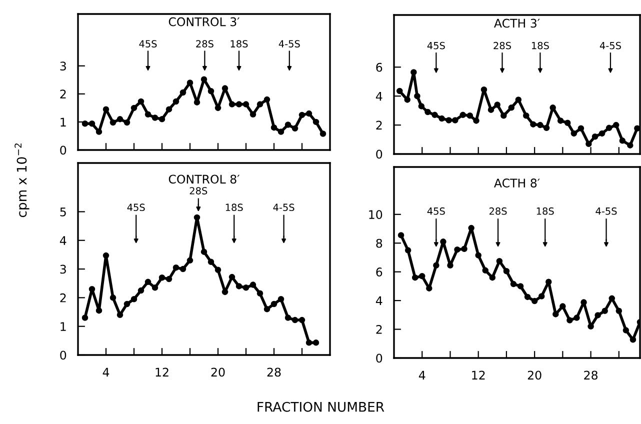 This screenshot has height=424, width=641. I want to click on text: ACTH 8′, so click(517, 183).